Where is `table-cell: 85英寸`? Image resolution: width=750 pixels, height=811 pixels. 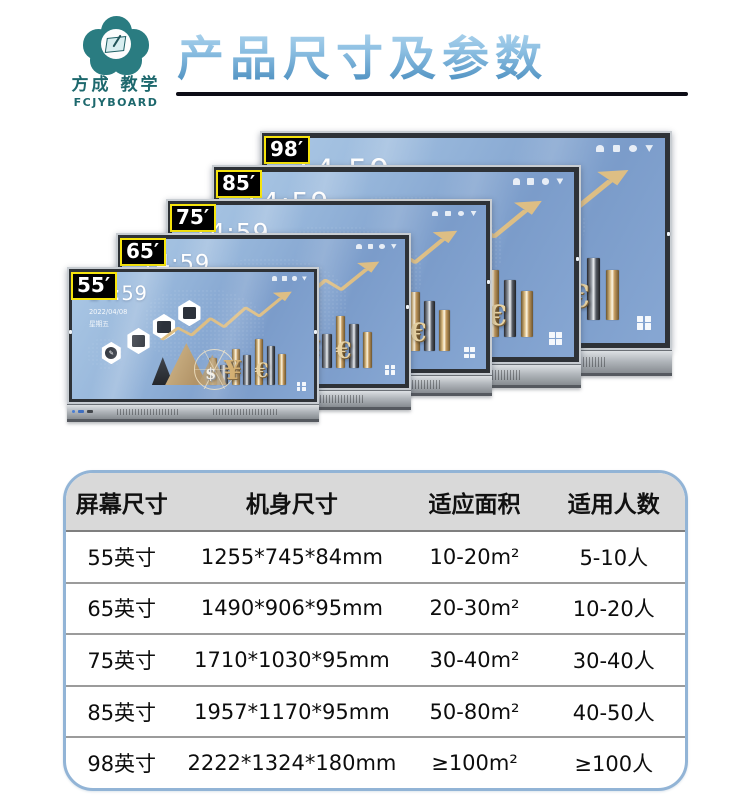 table-cell: 85英寸 is located at coordinates (122, 712).